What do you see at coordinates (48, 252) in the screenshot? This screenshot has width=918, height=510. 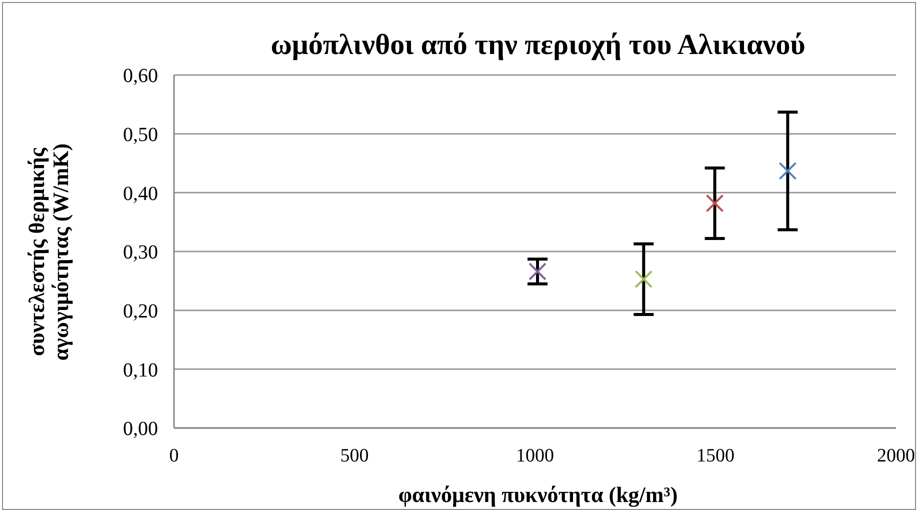 I see `y-axis-title: συντελεστής θερμικής αγωγιμότητας (W/mK)` at bounding box center [48, 252].